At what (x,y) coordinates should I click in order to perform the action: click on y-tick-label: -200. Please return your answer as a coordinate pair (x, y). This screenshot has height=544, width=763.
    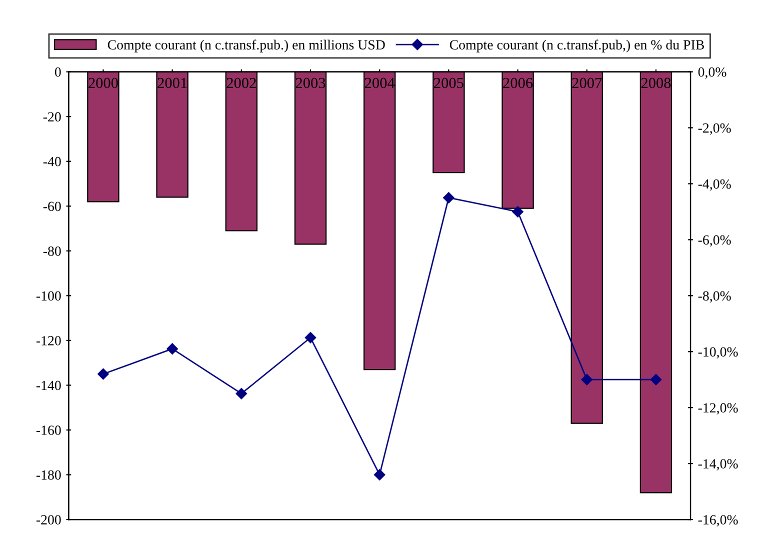
    Looking at the image, I should click on (48, 519).